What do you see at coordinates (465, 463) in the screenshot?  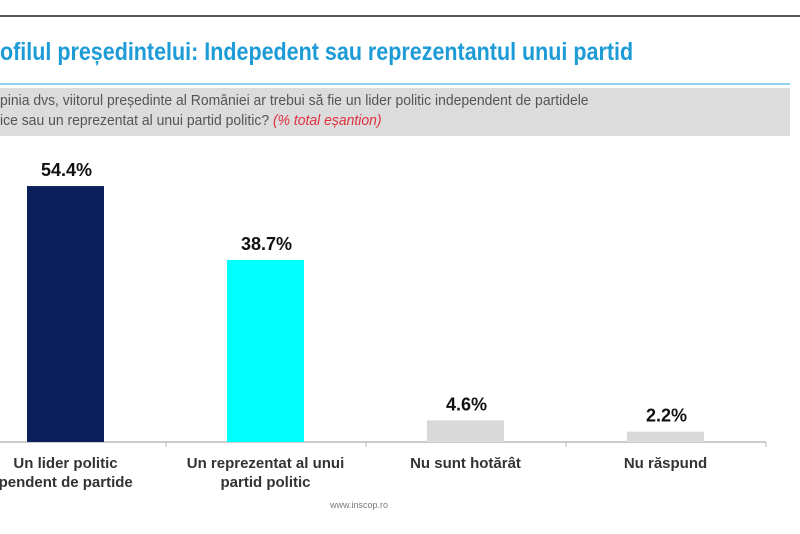 I see `category-label: Nu sunt hotărât` at bounding box center [465, 463].